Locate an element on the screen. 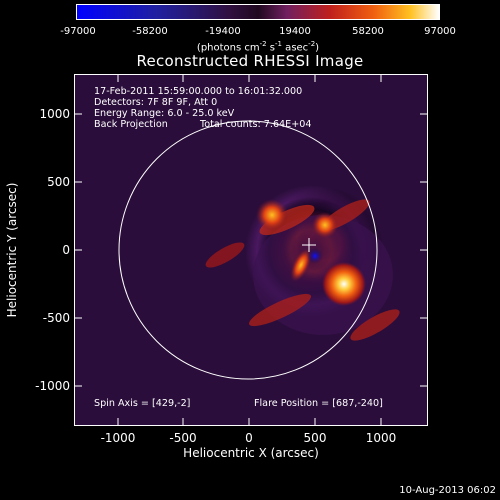 The height and width of the screenshot is (500, 500). method-text: Back Projection is located at coordinates (131, 124).